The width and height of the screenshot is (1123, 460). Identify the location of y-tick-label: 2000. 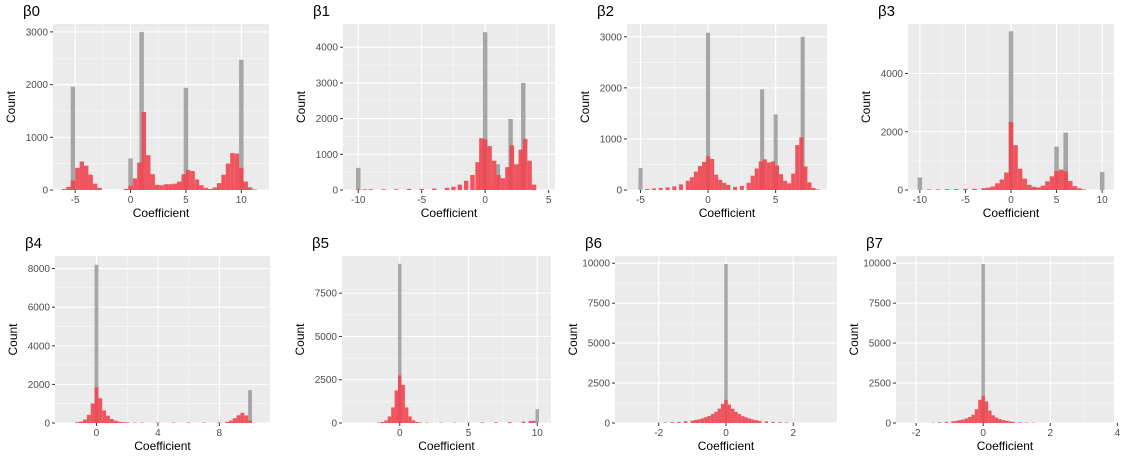
(37, 85).